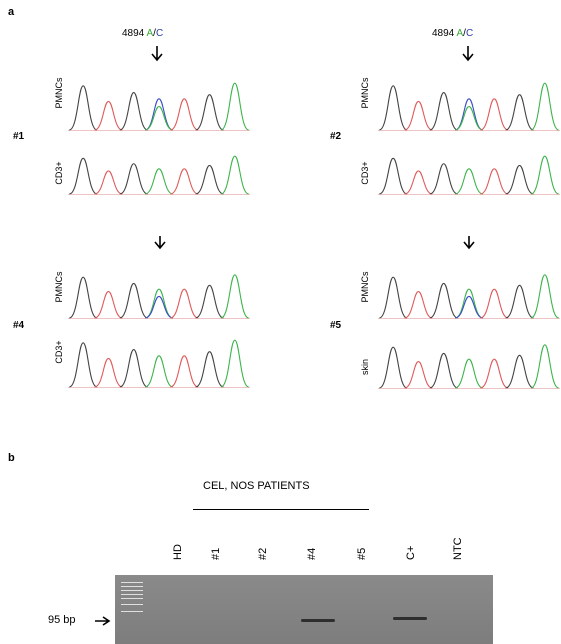  What do you see at coordinates (304, 609) in the screenshot?
I see `gel-image` at bounding box center [304, 609].